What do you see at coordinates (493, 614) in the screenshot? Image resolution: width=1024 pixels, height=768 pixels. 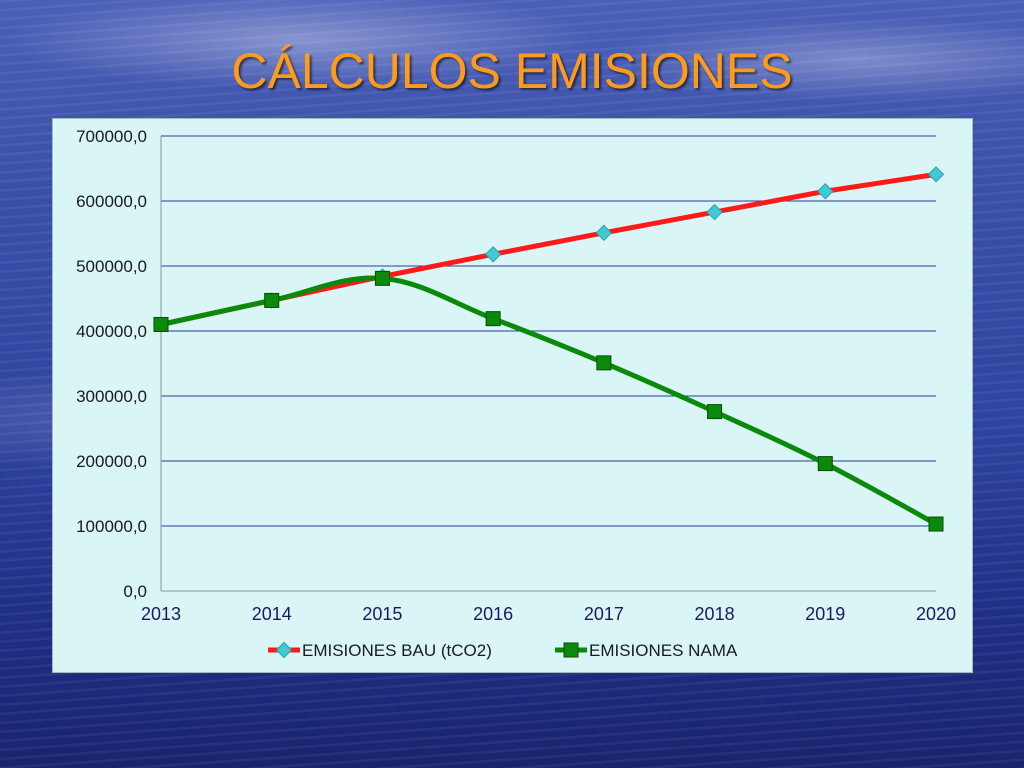 I see `x-tick-label: 2016` at bounding box center [493, 614].